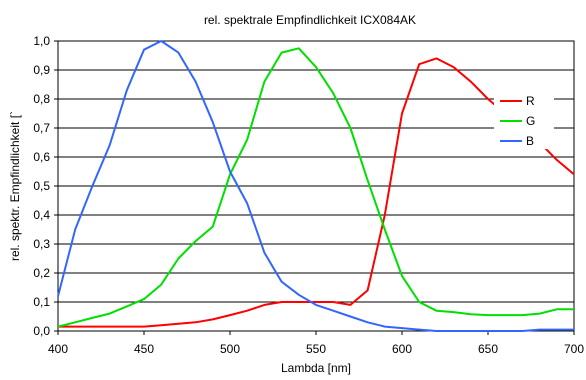  What do you see at coordinates (41, 157) in the screenshot?
I see `y-tick-label: 0,6` at bounding box center [41, 157].